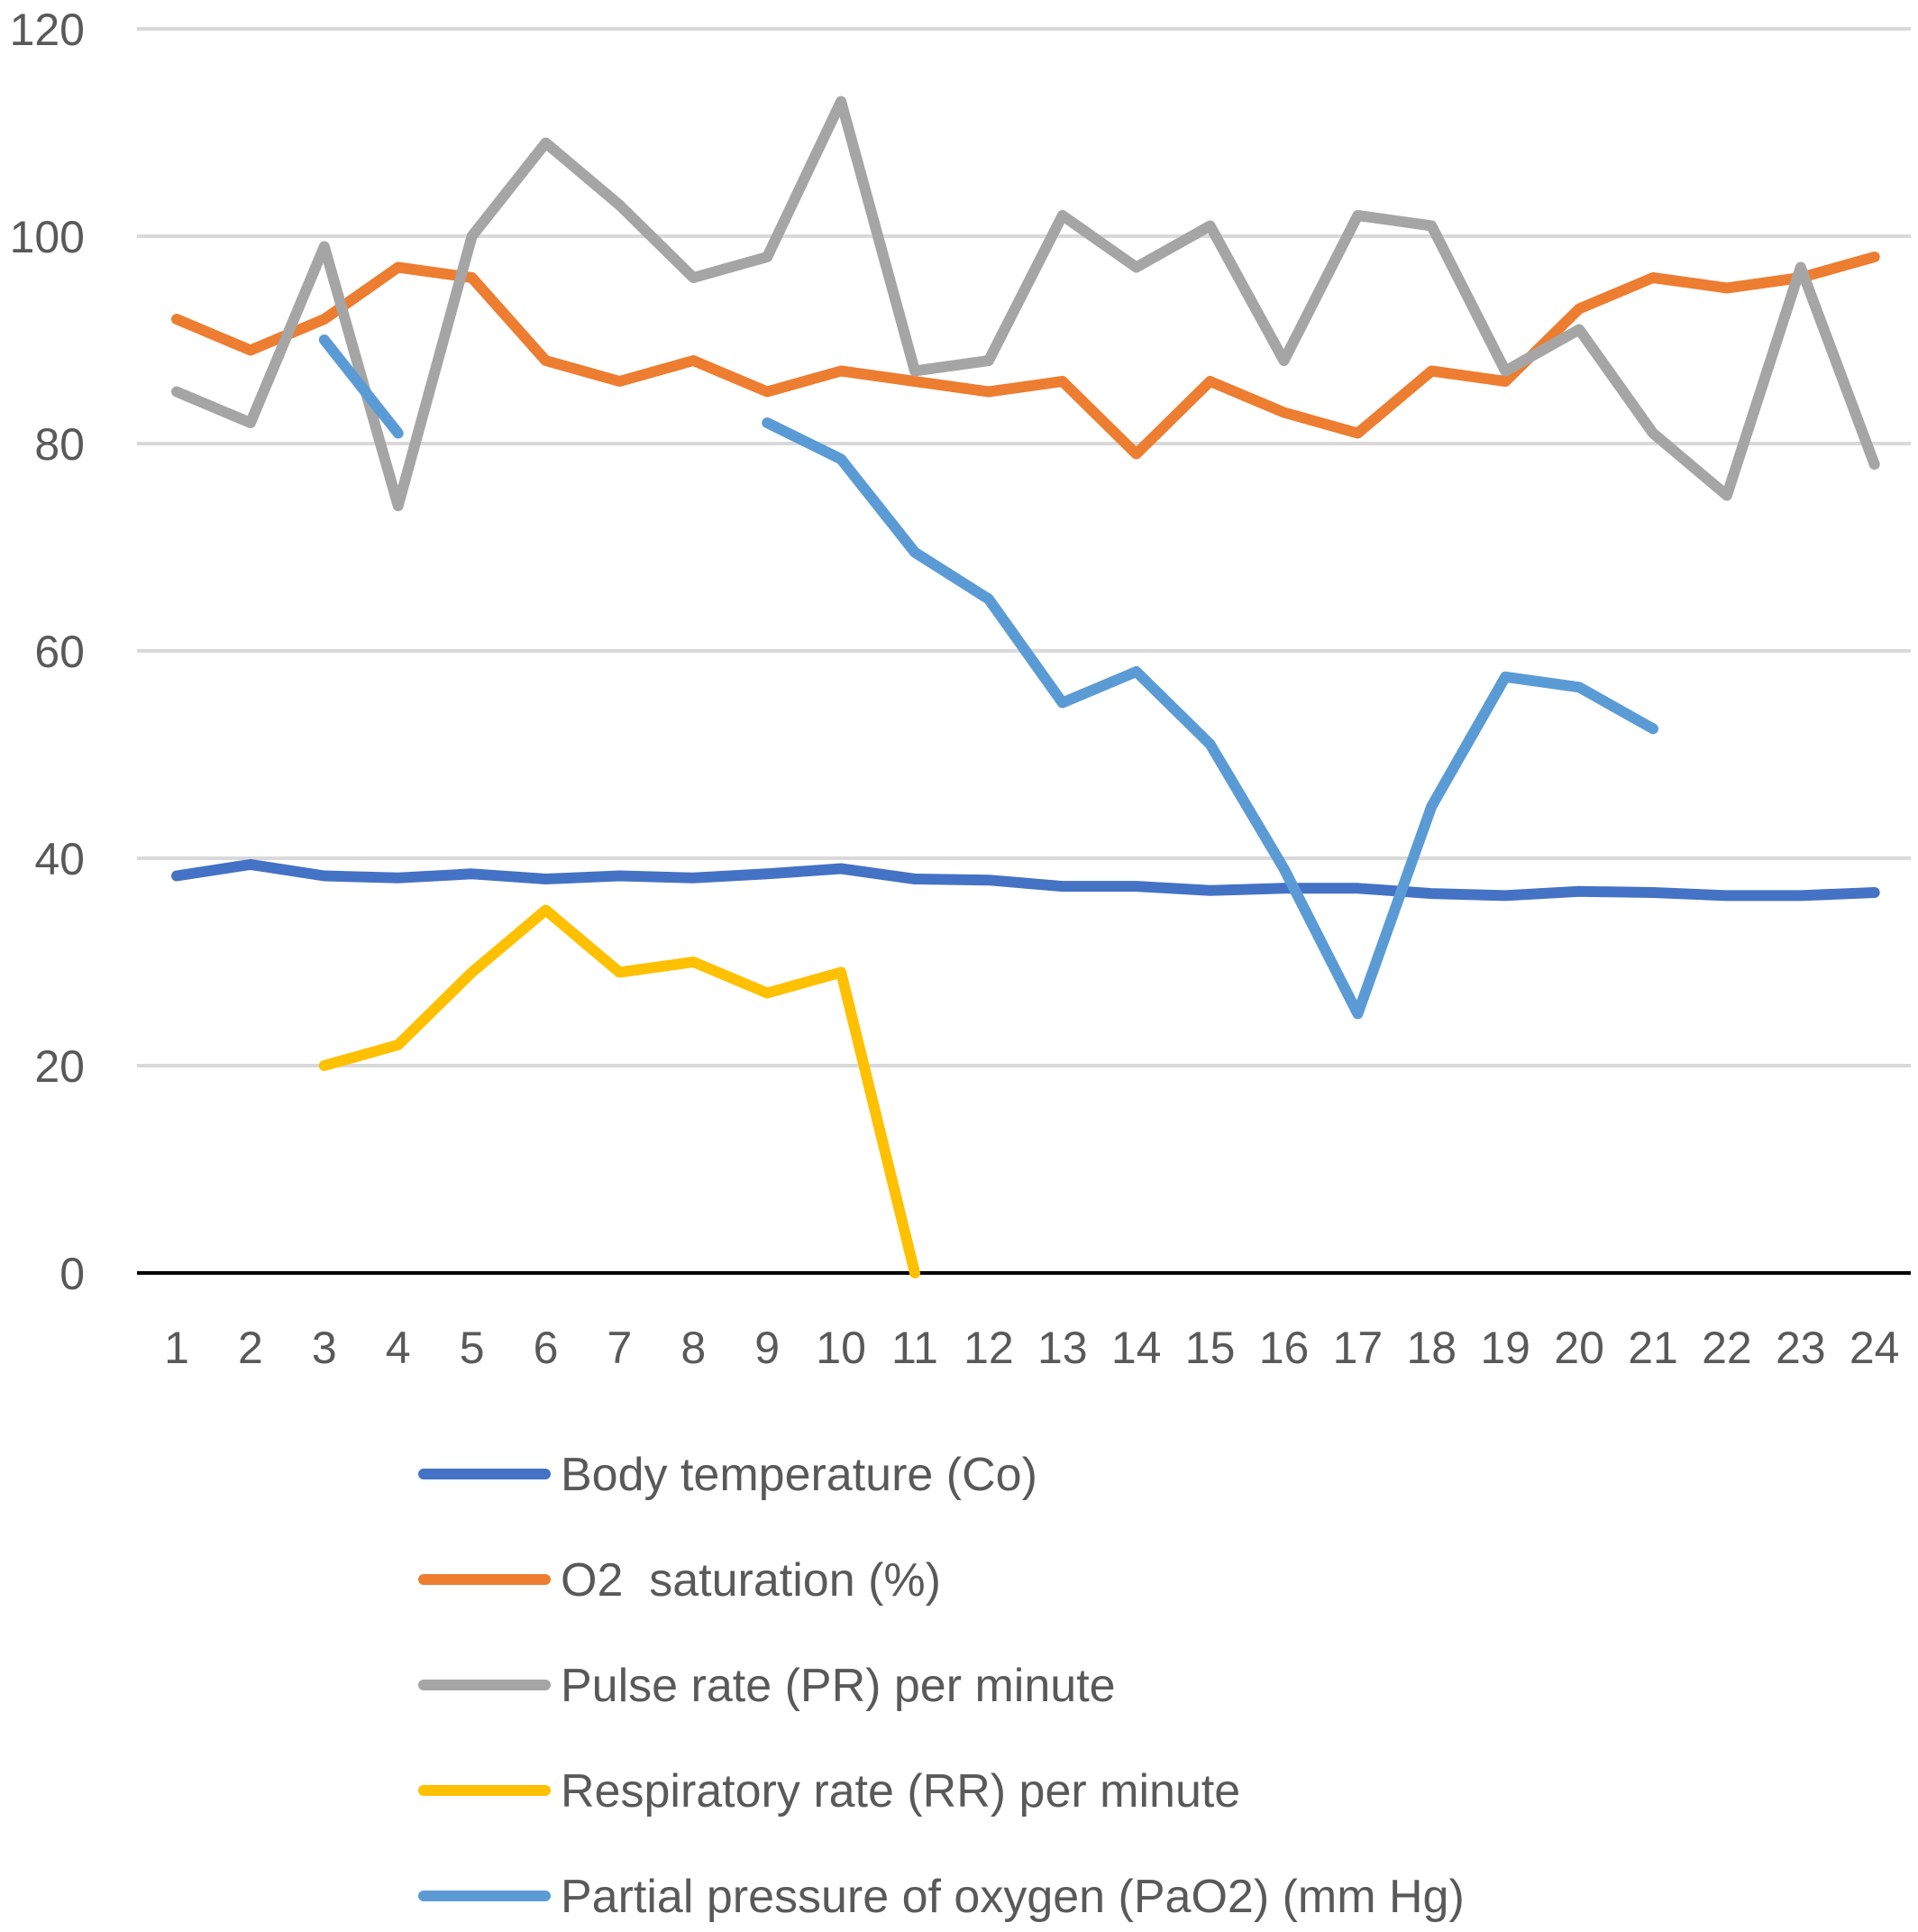 This screenshot has height=1932, width=1918. What do you see at coordinates (799, 1475) in the screenshot?
I see `legend-label: Body temperature (Co)` at bounding box center [799, 1475].